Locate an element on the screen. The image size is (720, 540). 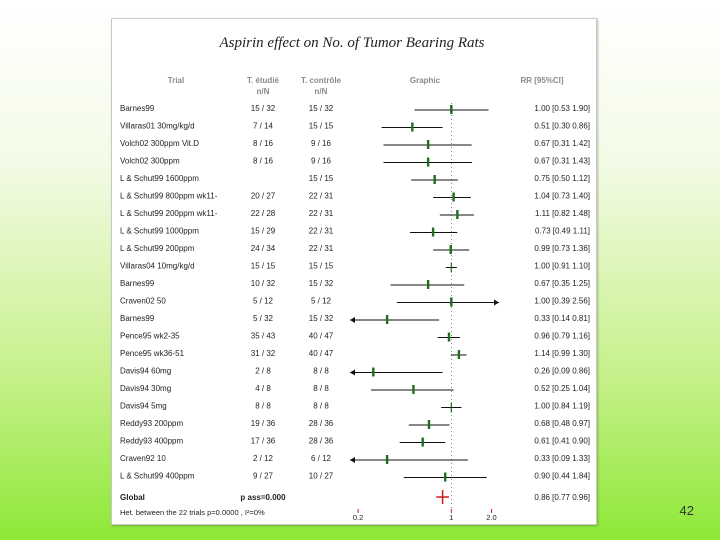
ci-arrow-right is located at coordinates (496, 302).